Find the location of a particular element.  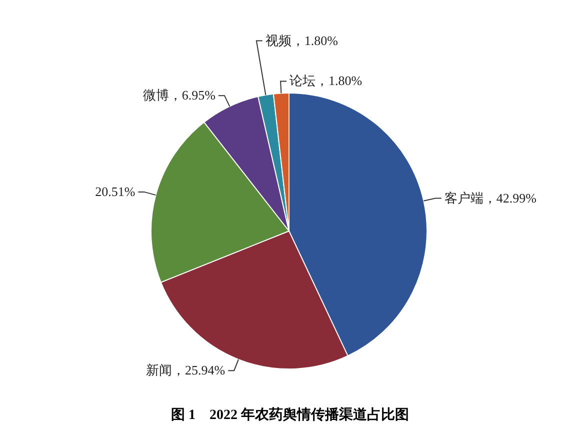

data-label: 20.51% is located at coordinates (115, 191).